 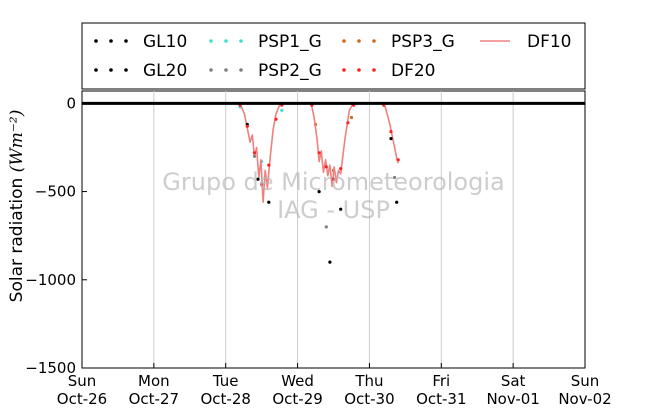 I want to click on x-tick-label-day: Sat, so click(x=513, y=381).